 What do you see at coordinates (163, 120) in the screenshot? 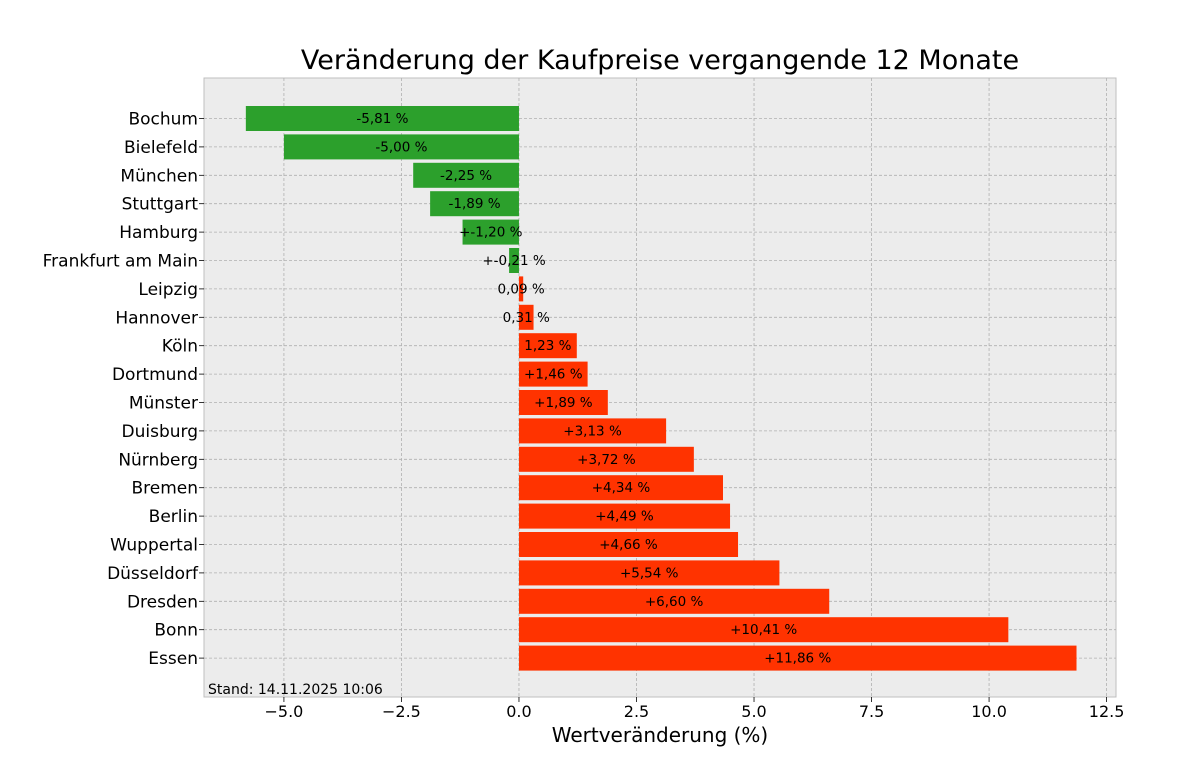
I see `y-tick-label: Bochum` at bounding box center [163, 120].